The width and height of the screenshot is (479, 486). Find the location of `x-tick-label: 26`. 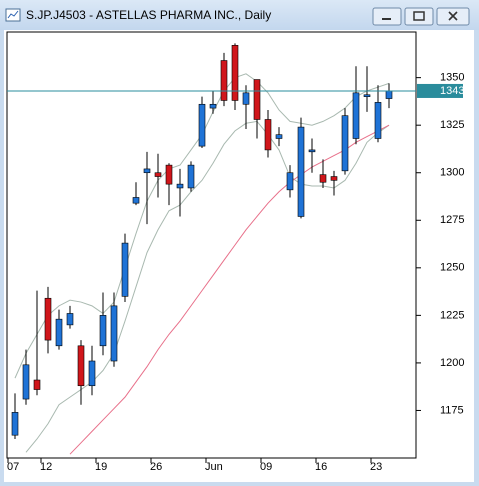

x-tick-label: 26 is located at coordinates (156, 467).